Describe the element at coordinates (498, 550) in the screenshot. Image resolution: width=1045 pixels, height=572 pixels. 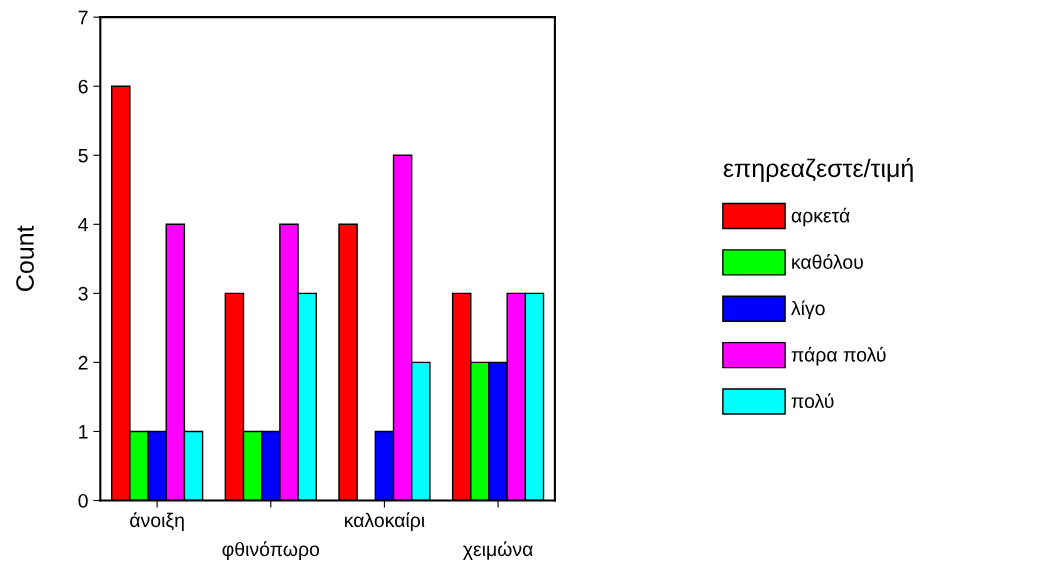
I see `x-tick-label: χειμώνα` at that location.